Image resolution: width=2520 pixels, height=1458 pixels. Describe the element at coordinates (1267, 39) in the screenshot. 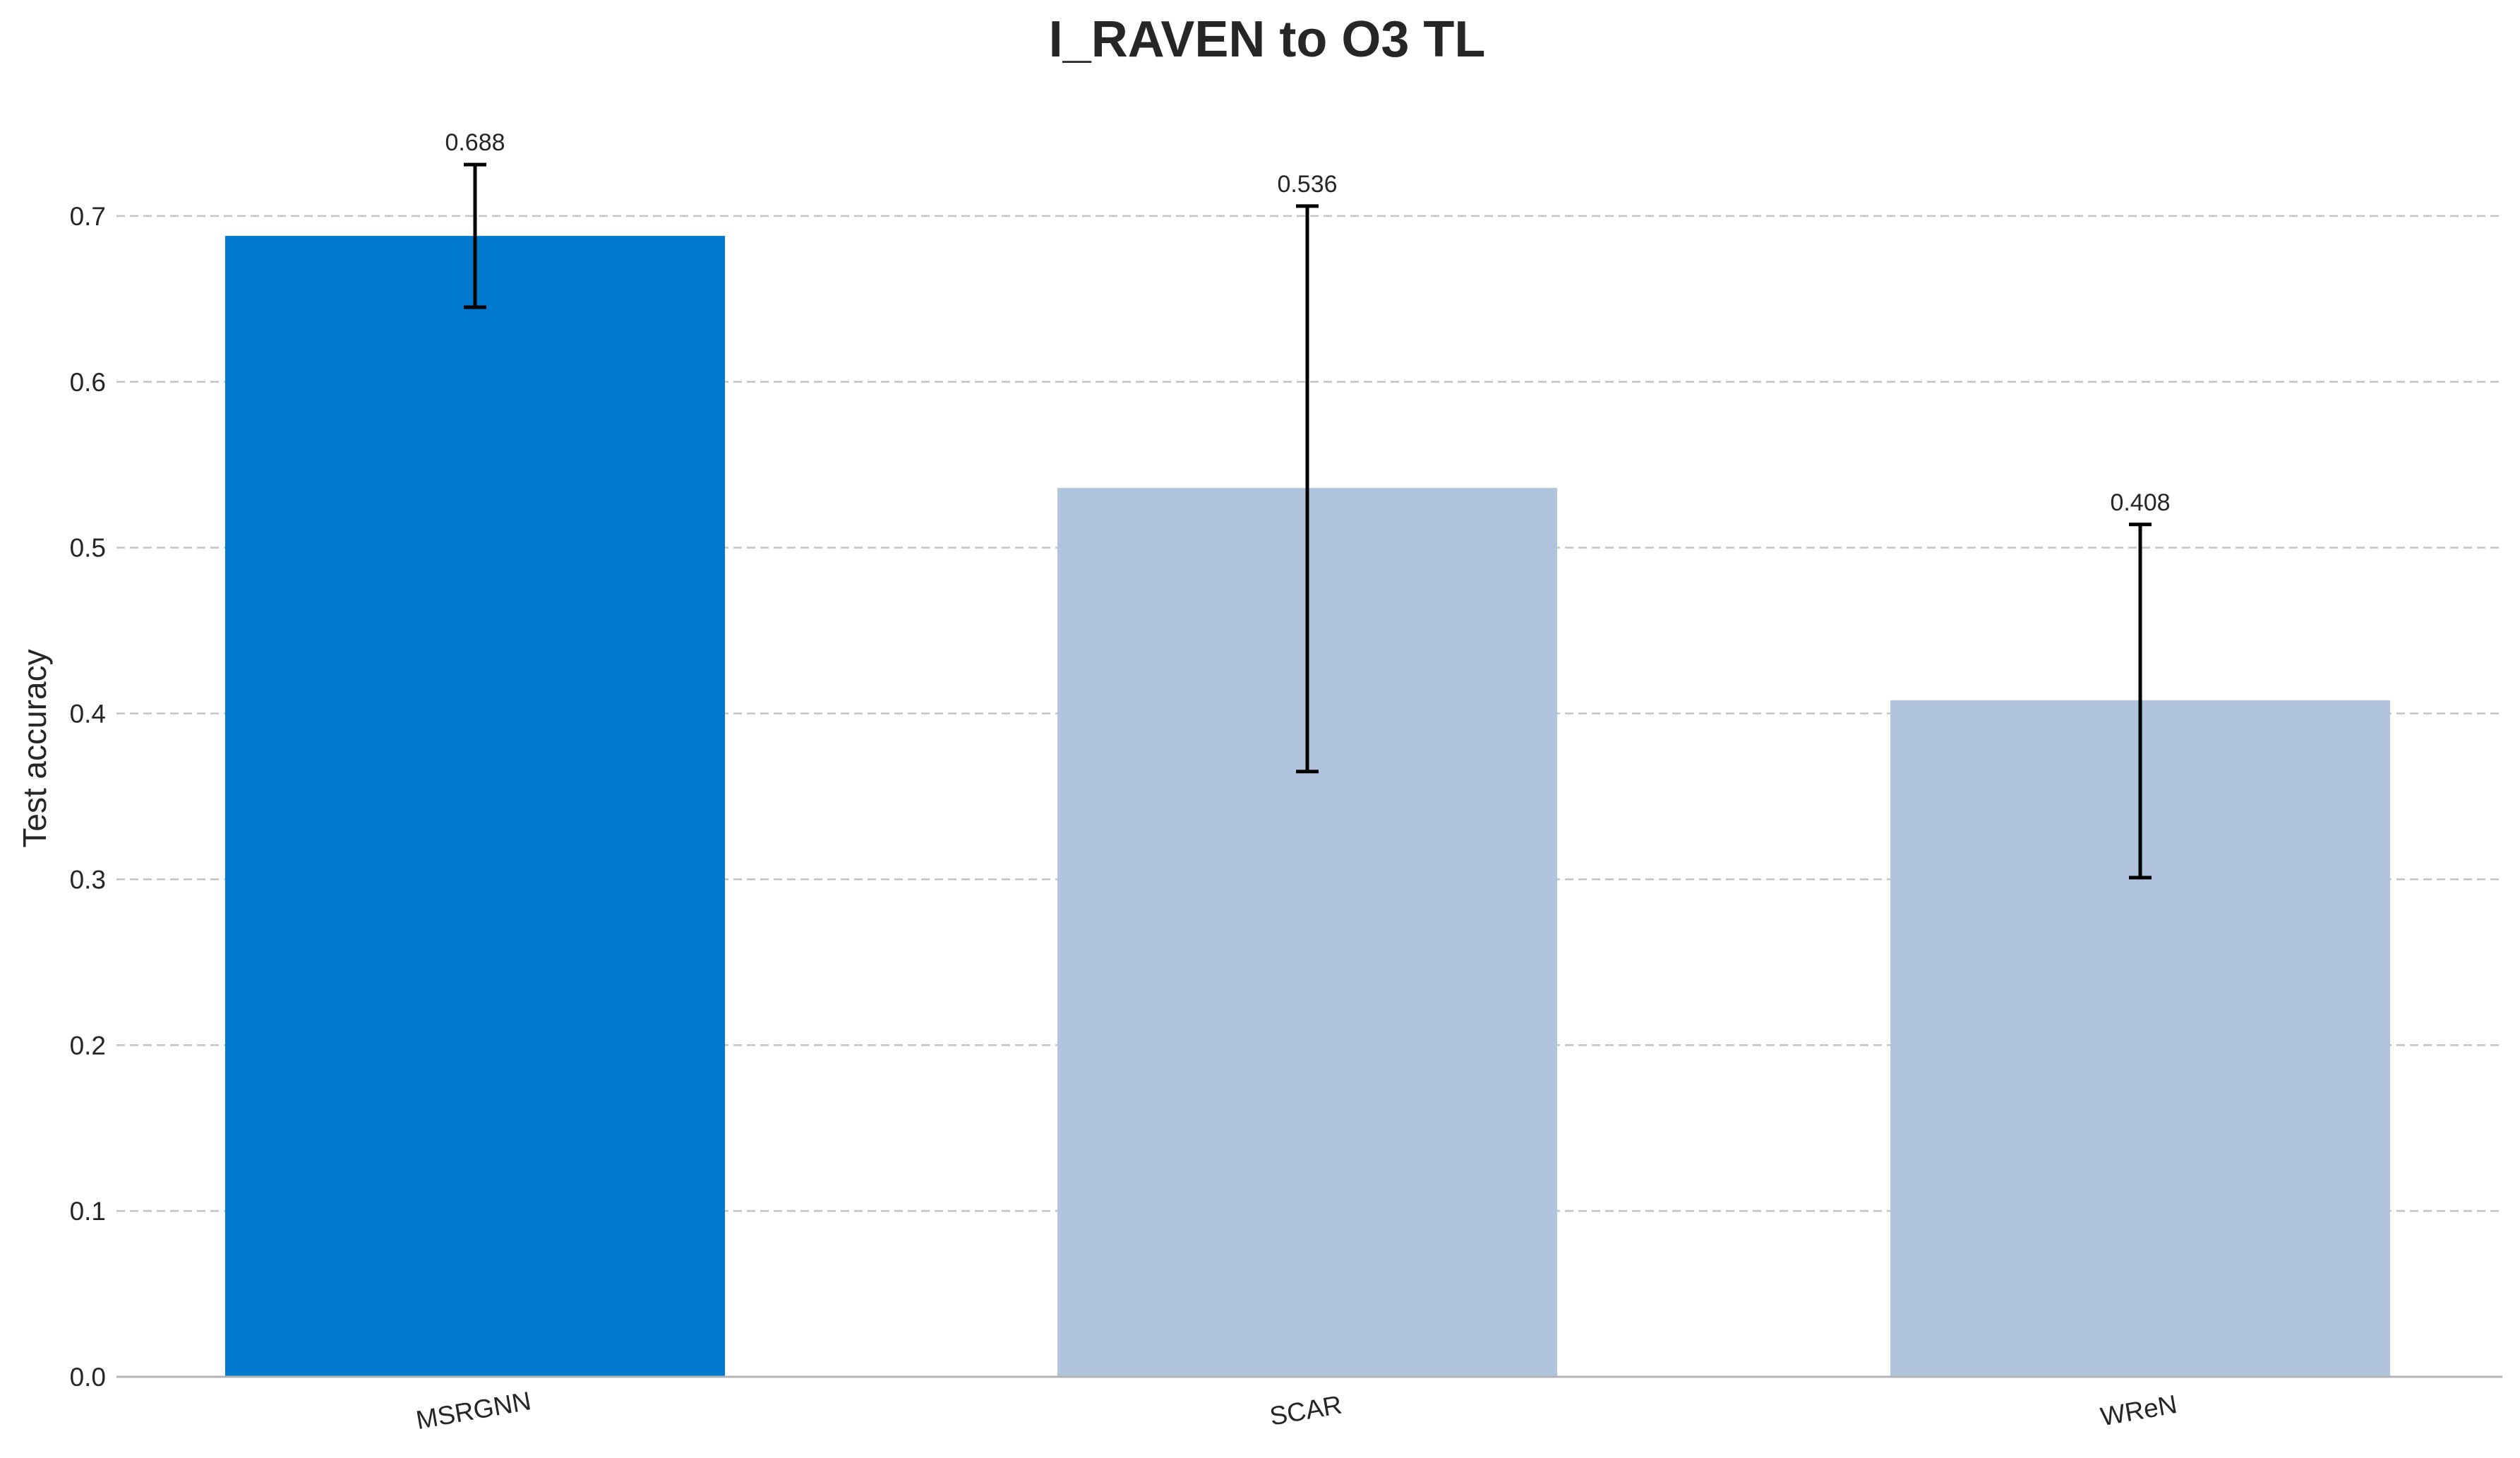

I see `chart-title: I_RAVEN to O3 TL` at that location.